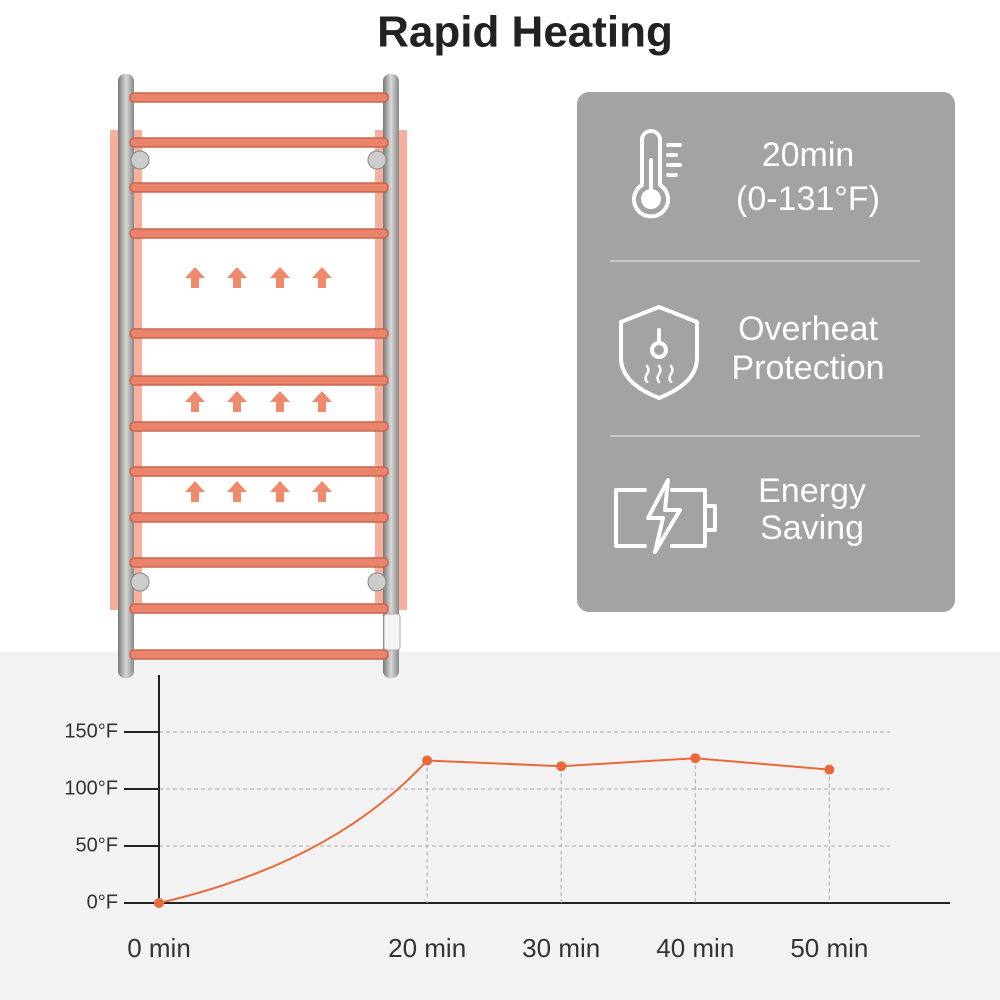  What do you see at coordinates (91, 788) in the screenshot?
I see `y-tick-label: 100°F` at bounding box center [91, 788].